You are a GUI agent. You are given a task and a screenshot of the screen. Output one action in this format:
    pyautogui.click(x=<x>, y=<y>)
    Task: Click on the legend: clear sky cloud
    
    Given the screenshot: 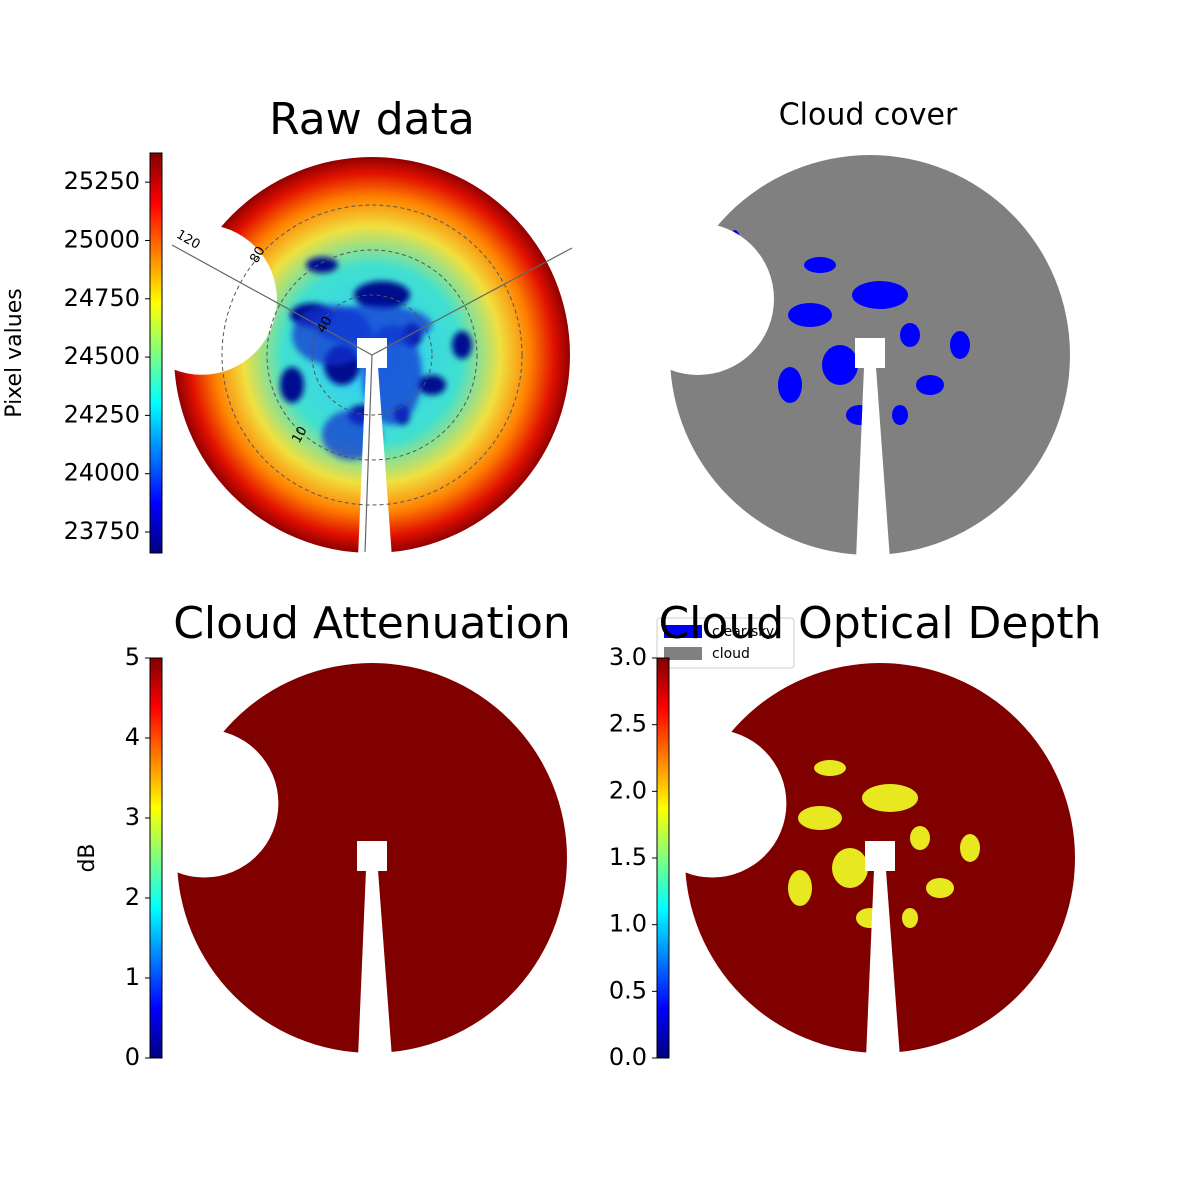 What is the action you would take?
    pyautogui.click(x=725, y=643)
    